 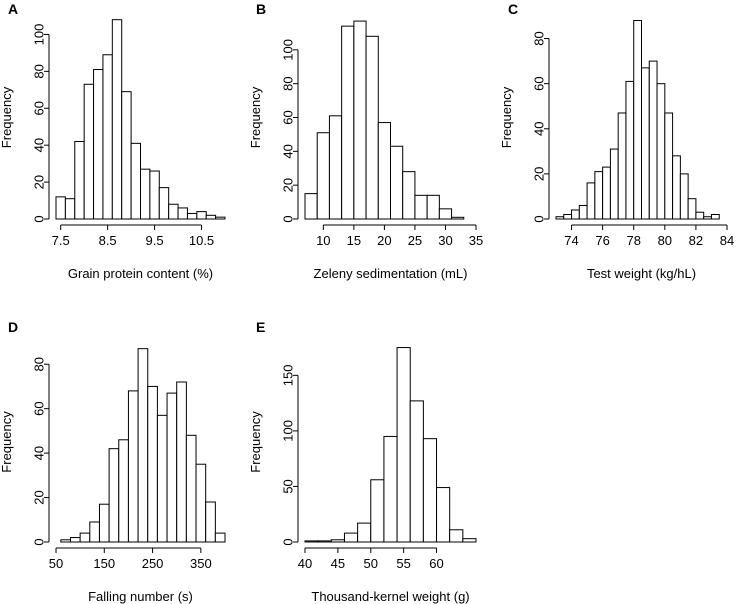 I want to click on y-tick-label-d-0: 0, so click(x=39, y=541).